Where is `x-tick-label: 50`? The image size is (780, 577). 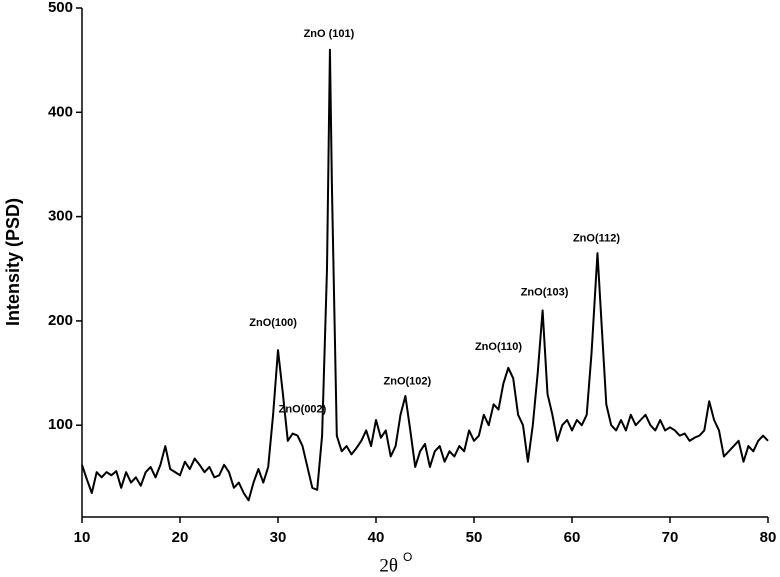 x-tick-label: 50 is located at coordinates (474, 537).